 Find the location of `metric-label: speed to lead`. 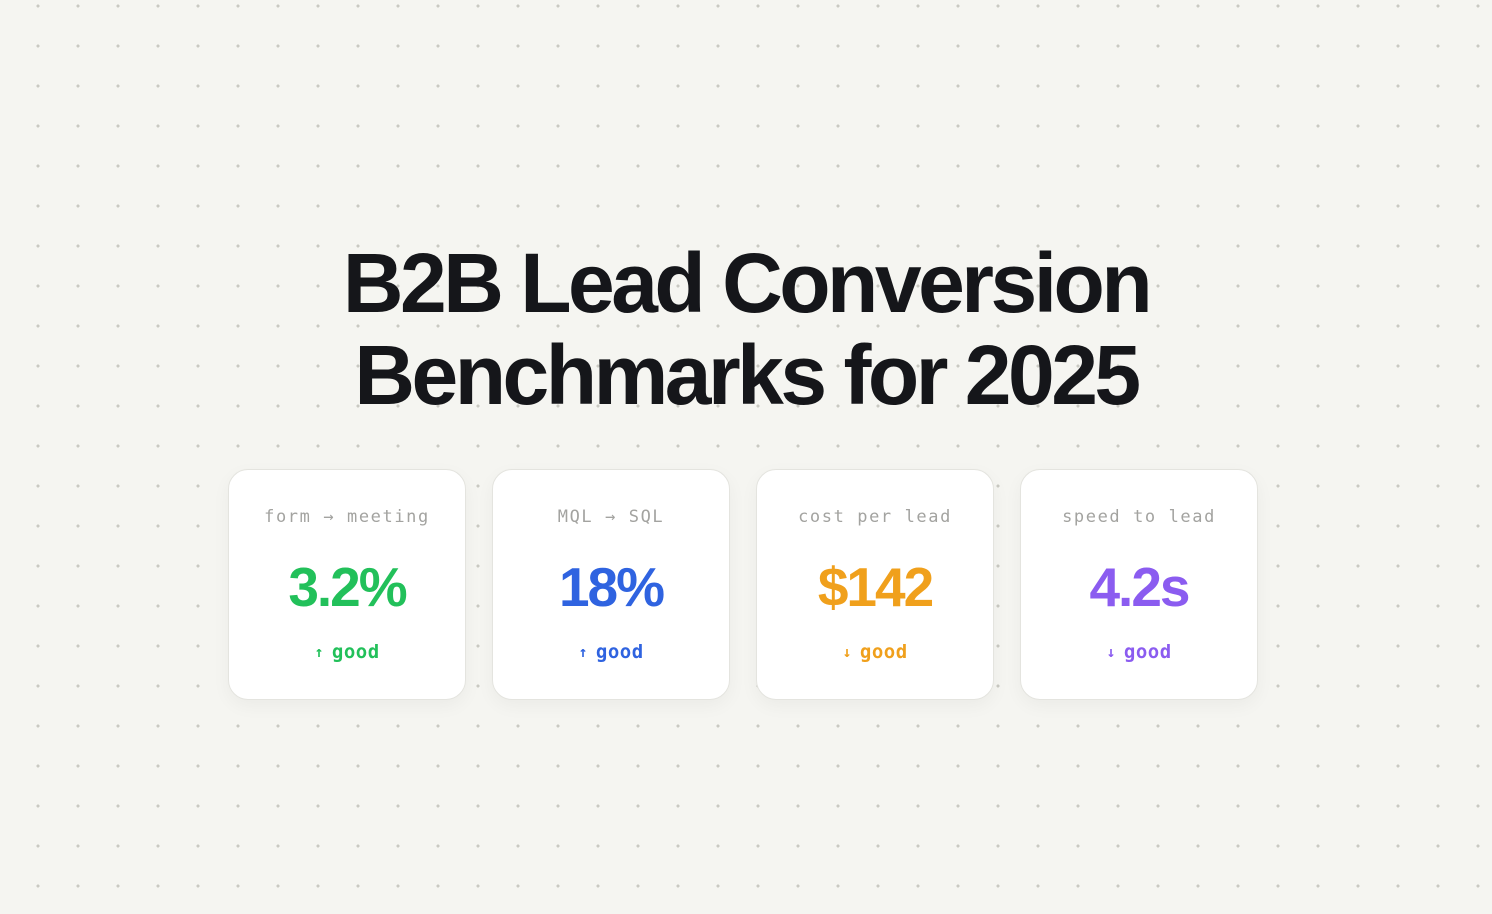

metric-label: speed to lead is located at coordinates (1139, 517).